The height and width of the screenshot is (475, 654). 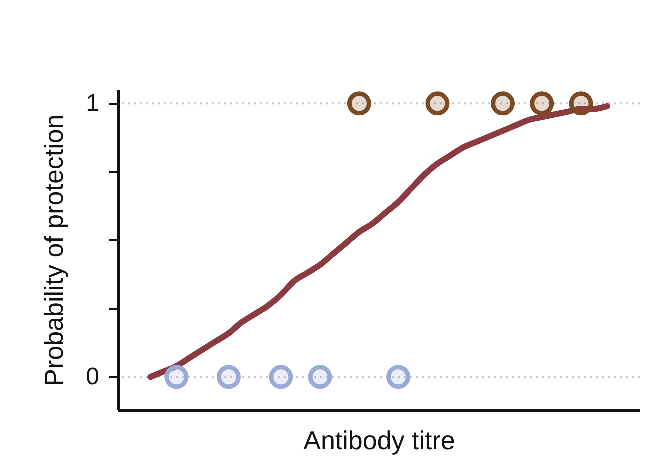 What do you see at coordinates (380, 441) in the screenshot?
I see `x-axis-title: Antibody titre` at bounding box center [380, 441].